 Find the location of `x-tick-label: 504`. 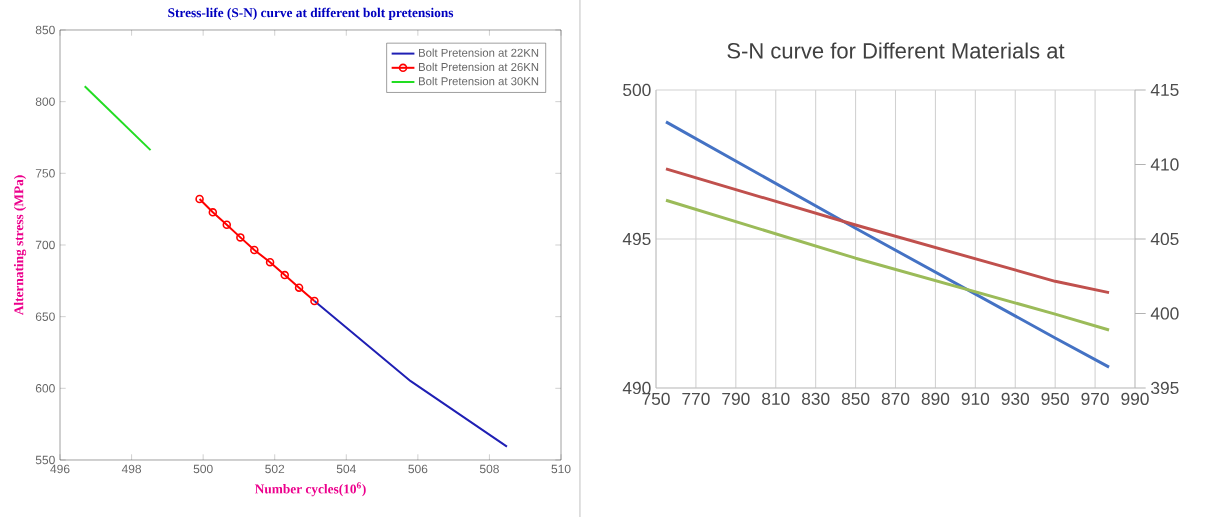

x-tick-label: 504 is located at coordinates (346, 469).